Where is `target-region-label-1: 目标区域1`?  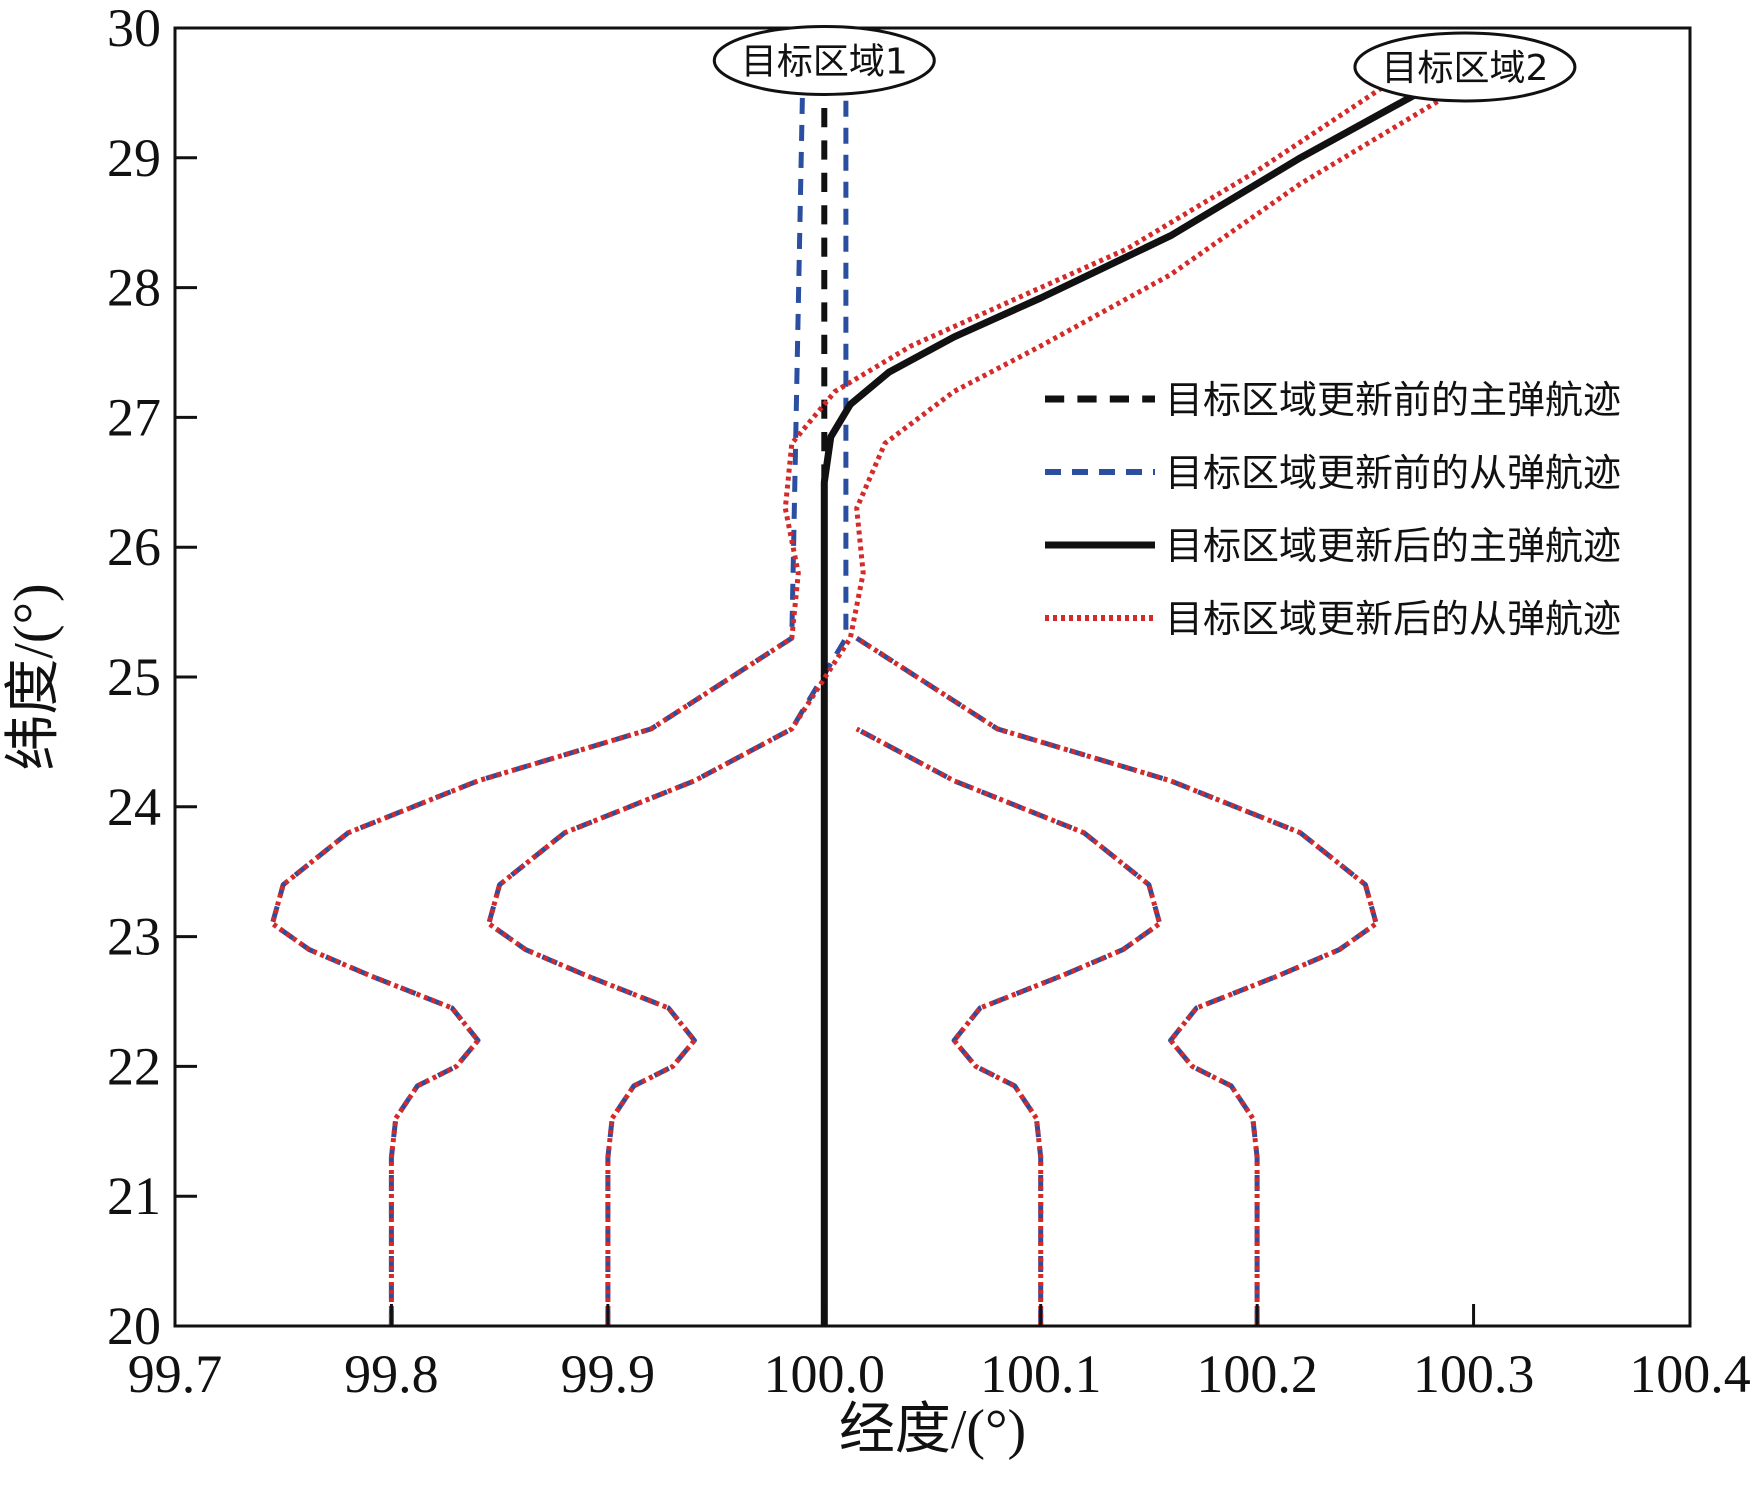
target-region-label-1: 目标区域1 is located at coordinates (824, 60).